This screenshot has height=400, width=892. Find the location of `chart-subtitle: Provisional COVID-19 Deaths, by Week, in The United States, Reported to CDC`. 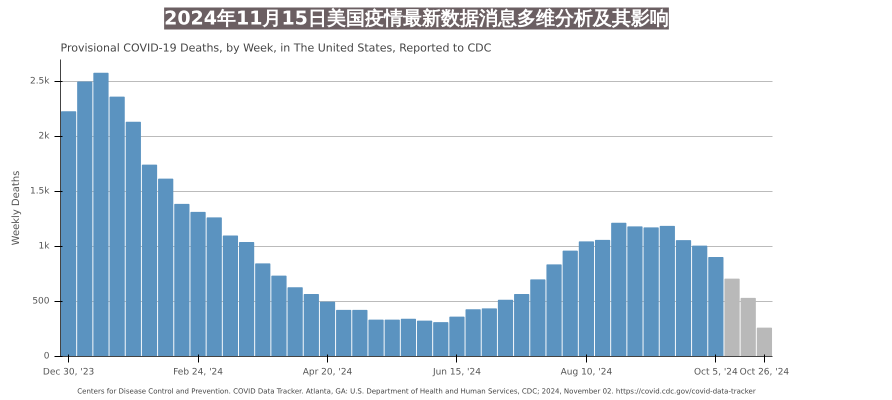

chart-subtitle: Provisional COVID-19 Deaths, by Week, in The United States, Reported to CDC is located at coordinates (276, 48).